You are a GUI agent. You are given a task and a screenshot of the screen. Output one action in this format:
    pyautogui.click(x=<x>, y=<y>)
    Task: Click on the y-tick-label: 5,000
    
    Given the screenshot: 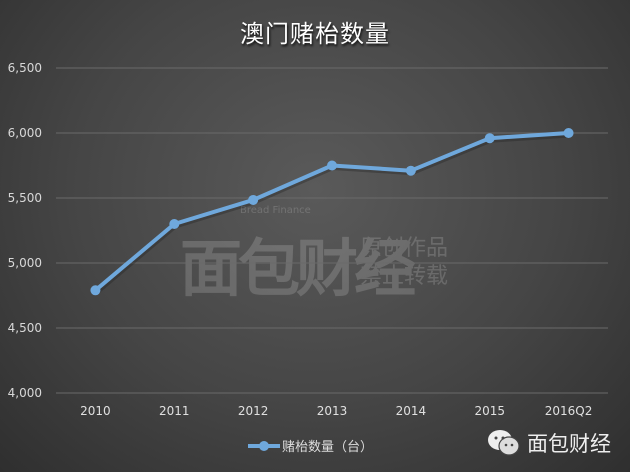 What is the action you would take?
    pyautogui.click(x=25, y=263)
    